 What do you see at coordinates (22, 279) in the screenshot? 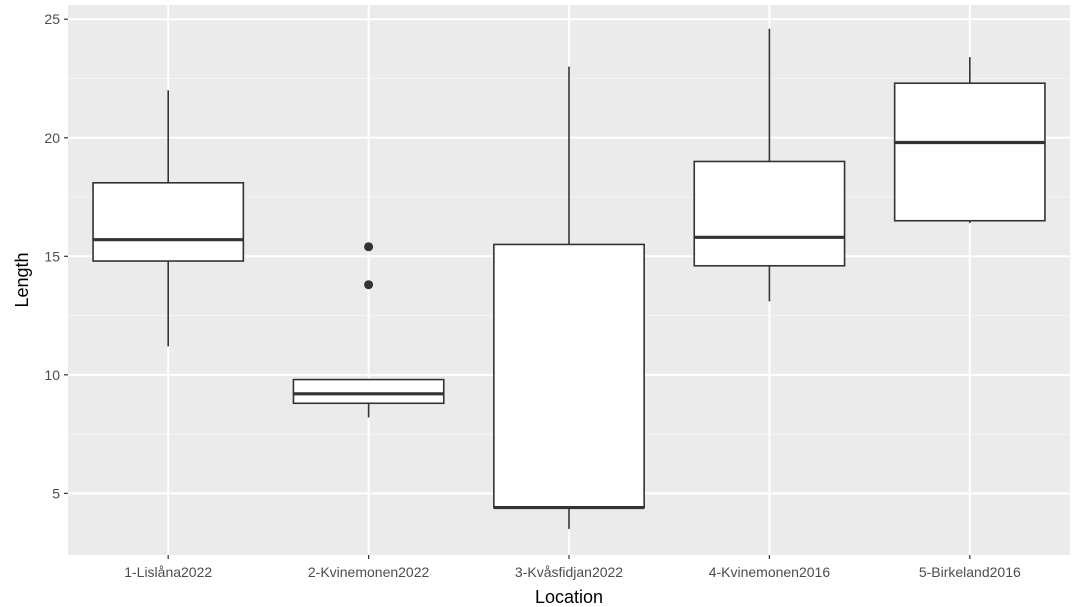
I see `y-axis-title: Length` at bounding box center [22, 279].